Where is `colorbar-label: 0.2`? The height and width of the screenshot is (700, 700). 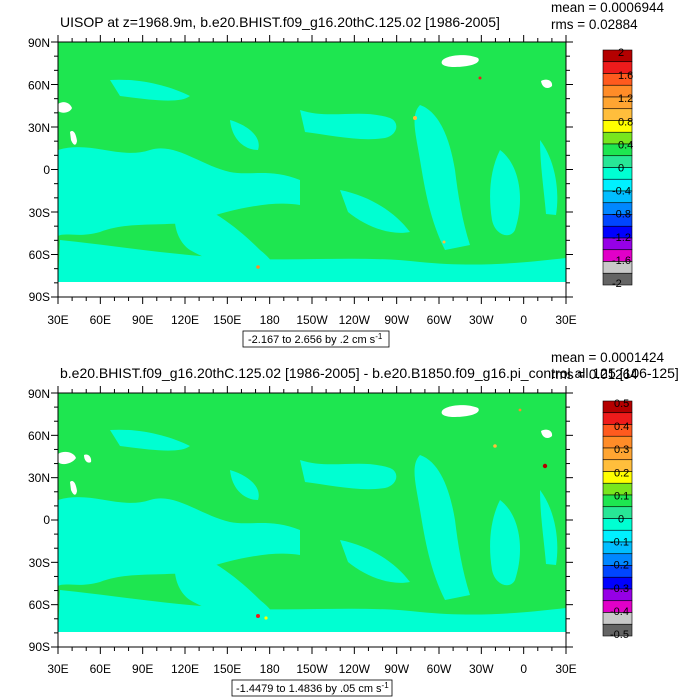 colorbar-label: 0.2 is located at coordinates (621, 473).